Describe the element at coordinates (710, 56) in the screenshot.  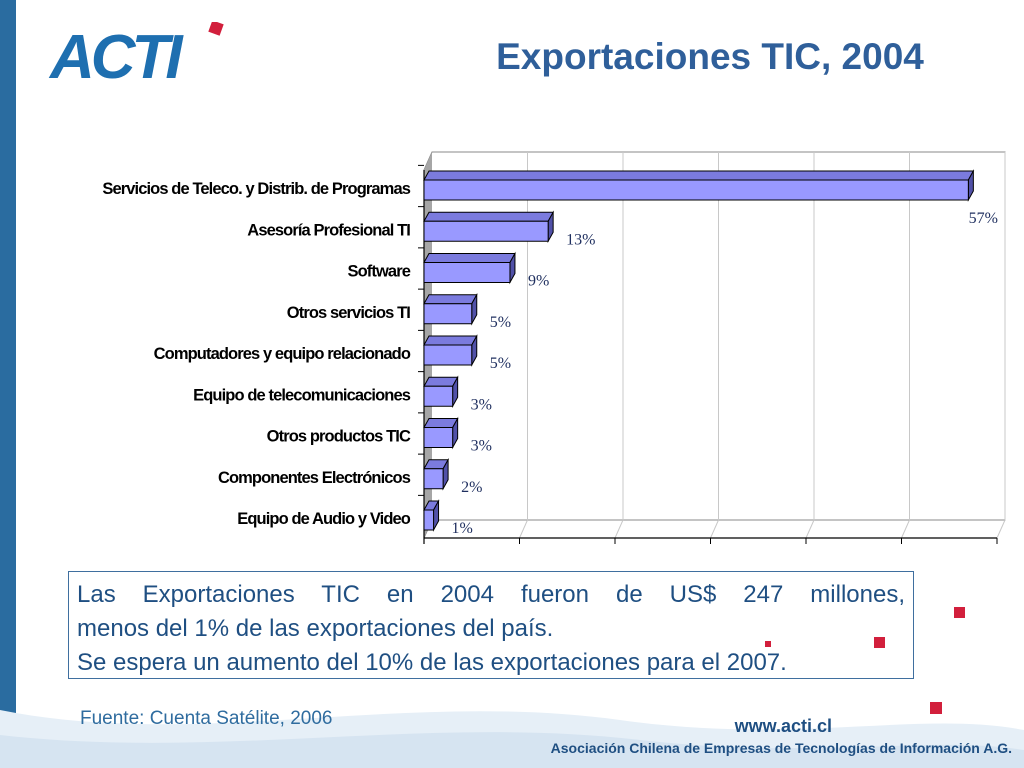
I see `slide-title: Exportaciones TIC, 2004` at that location.